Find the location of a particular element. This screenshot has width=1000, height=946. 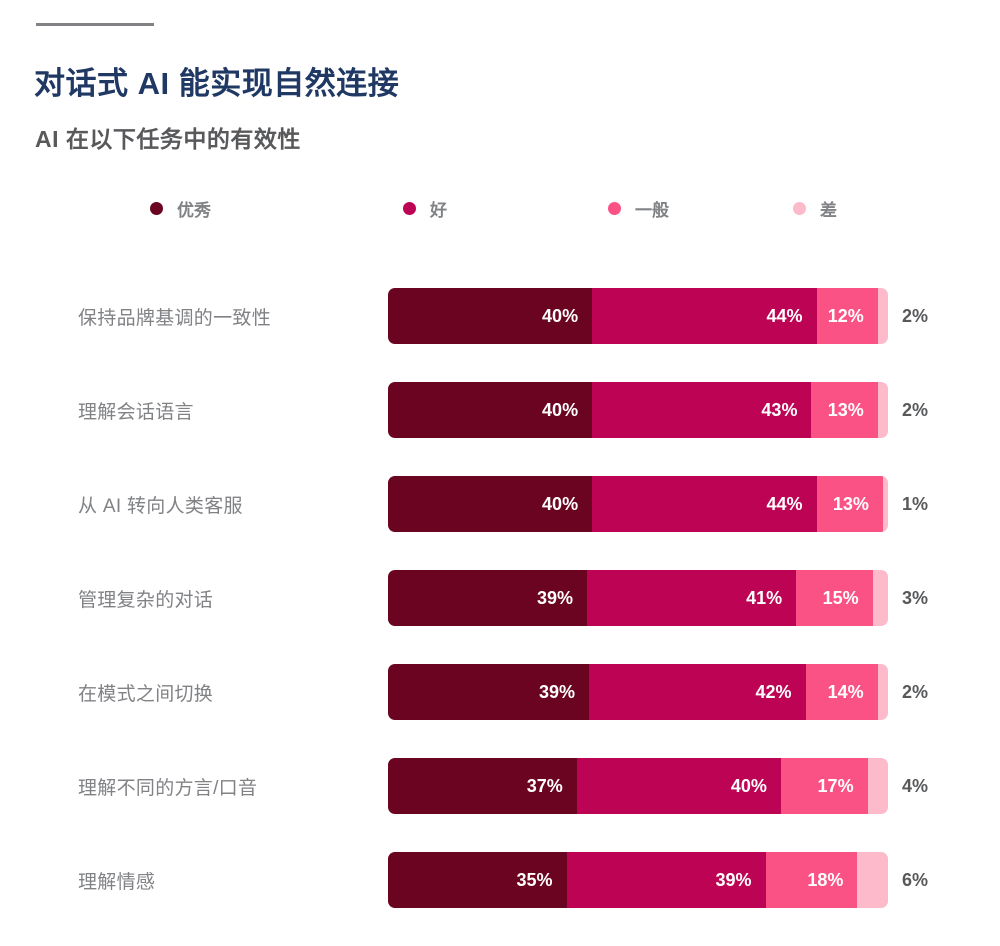

bar-segment-好: 42% is located at coordinates (697, 692).